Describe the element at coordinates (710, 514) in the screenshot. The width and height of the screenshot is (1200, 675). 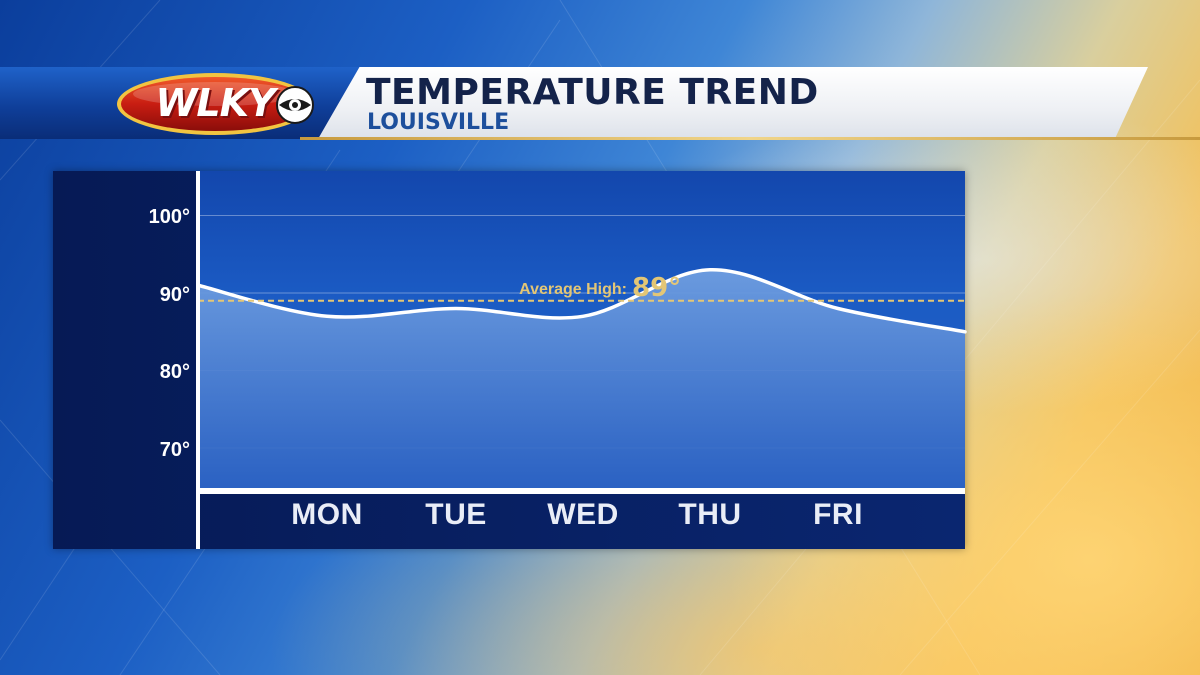
I see `x-tick-label: THU` at that location.